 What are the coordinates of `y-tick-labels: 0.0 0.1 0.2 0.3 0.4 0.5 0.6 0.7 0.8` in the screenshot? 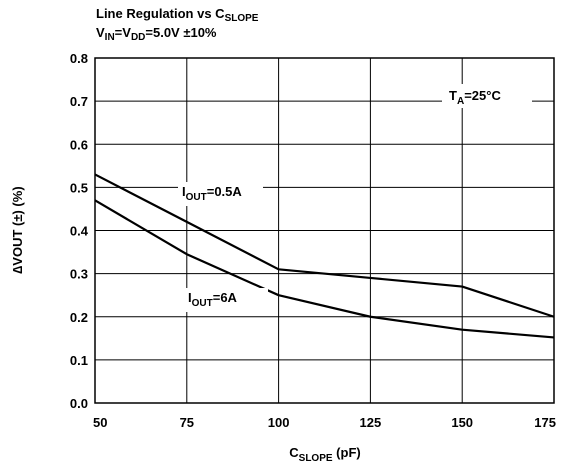 It's located at (79, 231).